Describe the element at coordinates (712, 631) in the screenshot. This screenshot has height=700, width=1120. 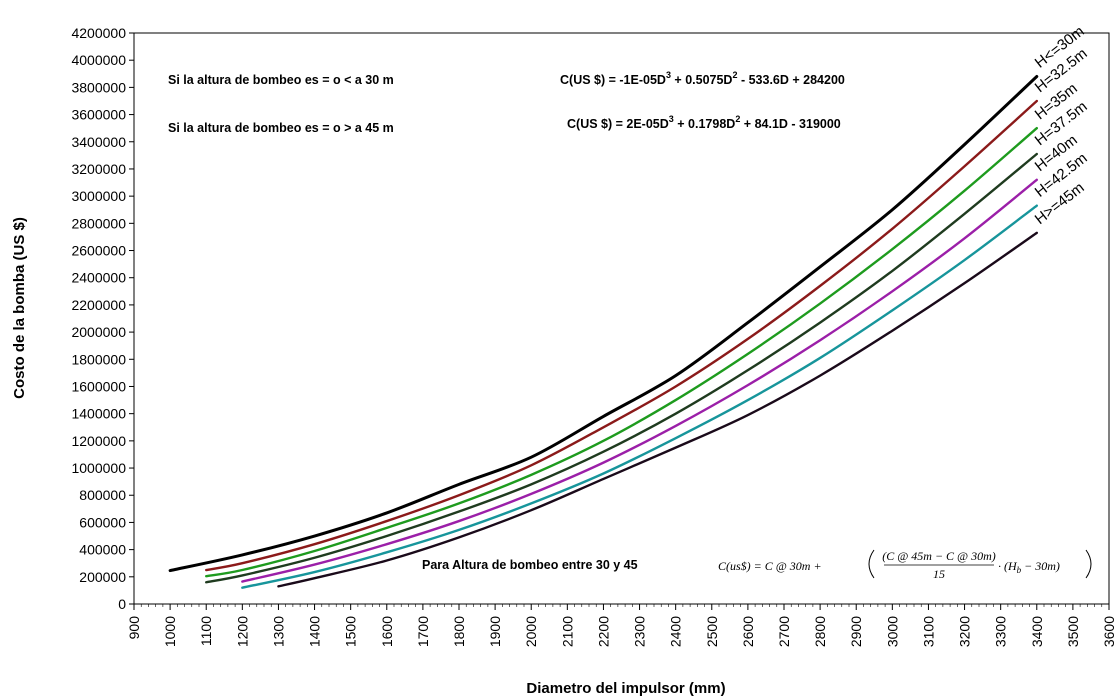
I see `x-tick-label: 2500` at that location.